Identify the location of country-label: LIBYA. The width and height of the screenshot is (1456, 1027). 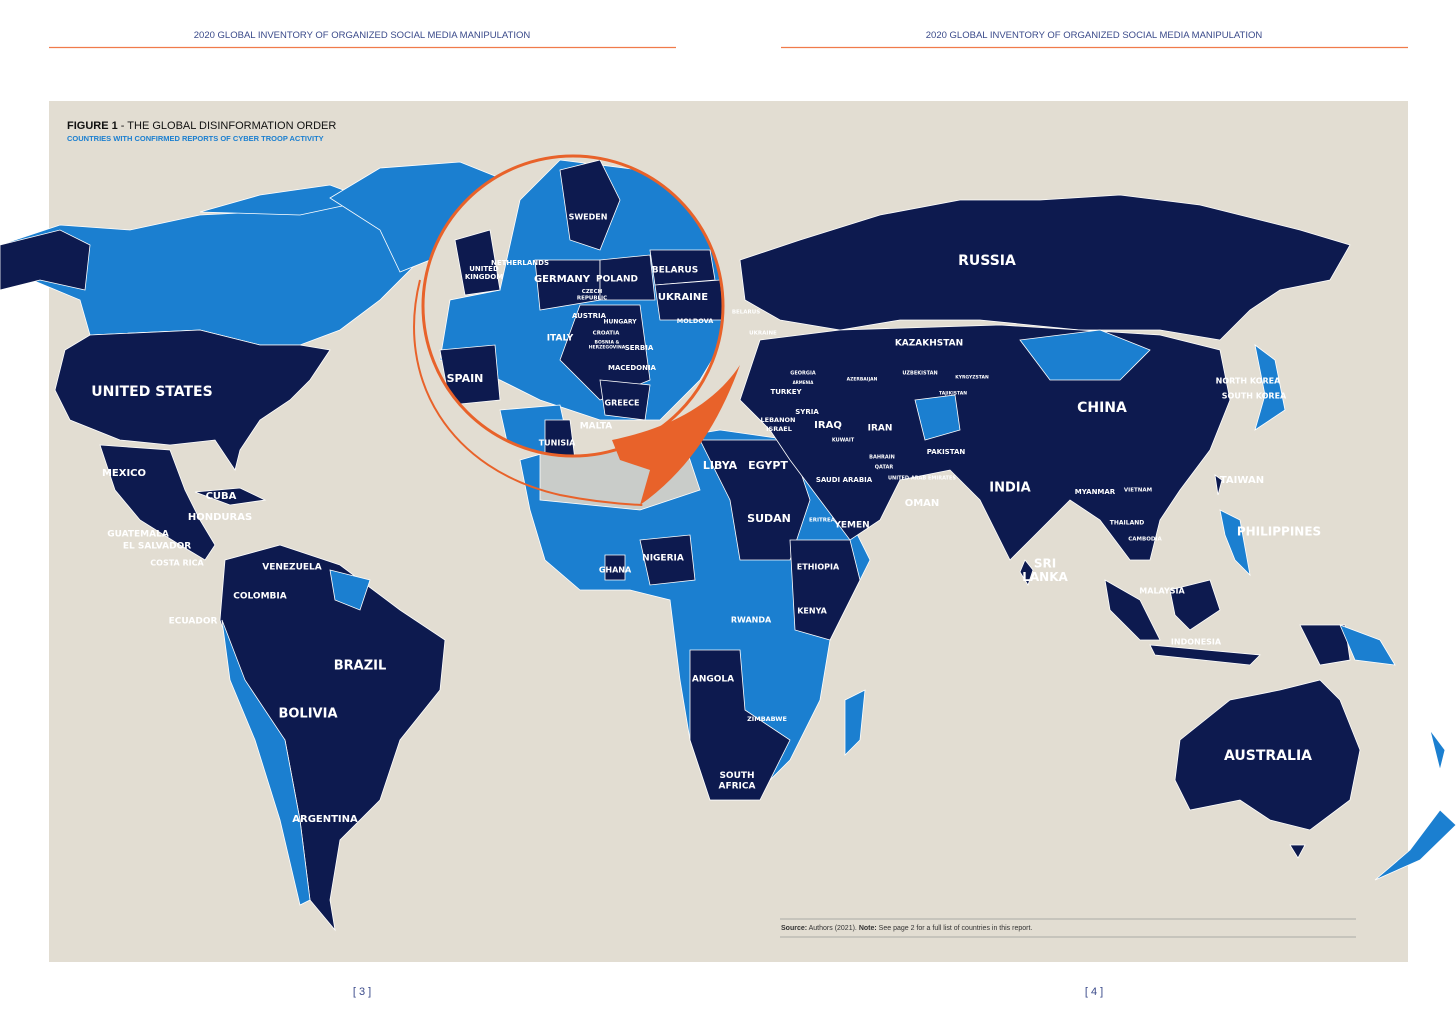
(720, 465).